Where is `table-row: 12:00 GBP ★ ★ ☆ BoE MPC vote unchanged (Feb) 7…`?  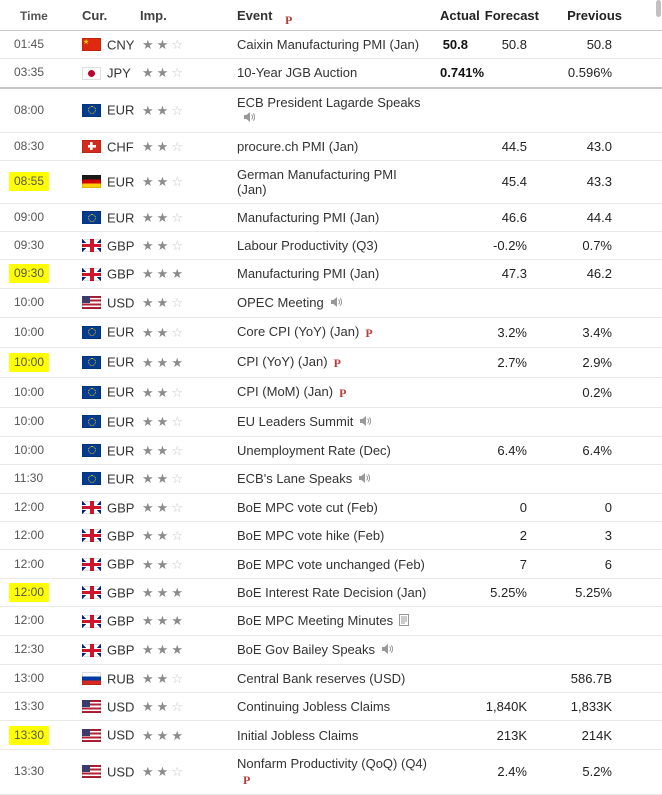 table-row: 12:00 GBP ★ ★ ☆ BoE MPC vote unchanged (Feb) 7… is located at coordinates (331, 564).